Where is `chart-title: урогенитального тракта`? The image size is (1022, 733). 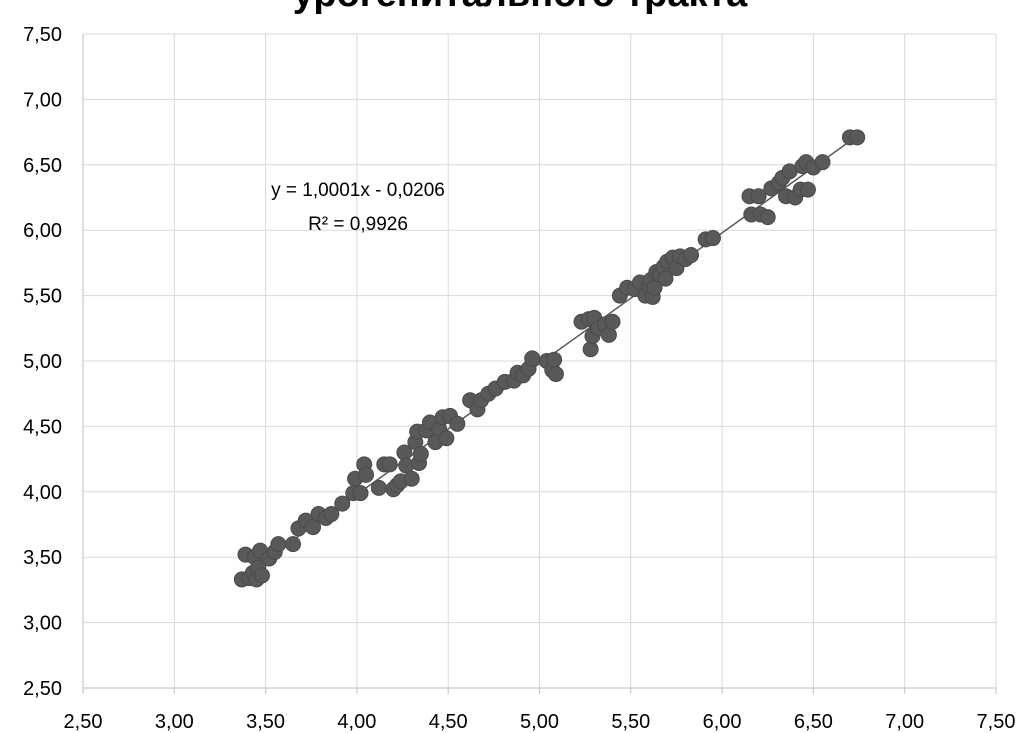 chart-title: урогенитального тракта is located at coordinates (520, 7).